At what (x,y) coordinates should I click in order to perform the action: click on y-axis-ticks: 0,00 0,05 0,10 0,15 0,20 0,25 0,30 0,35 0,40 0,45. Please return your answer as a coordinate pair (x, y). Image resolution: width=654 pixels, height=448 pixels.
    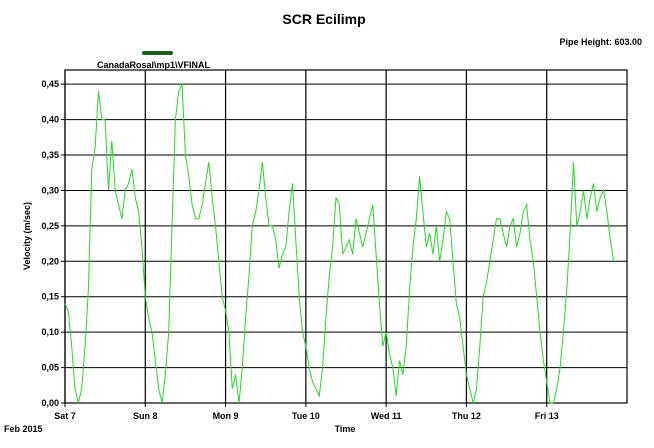
    Looking at the image, I should click on (53, 243).